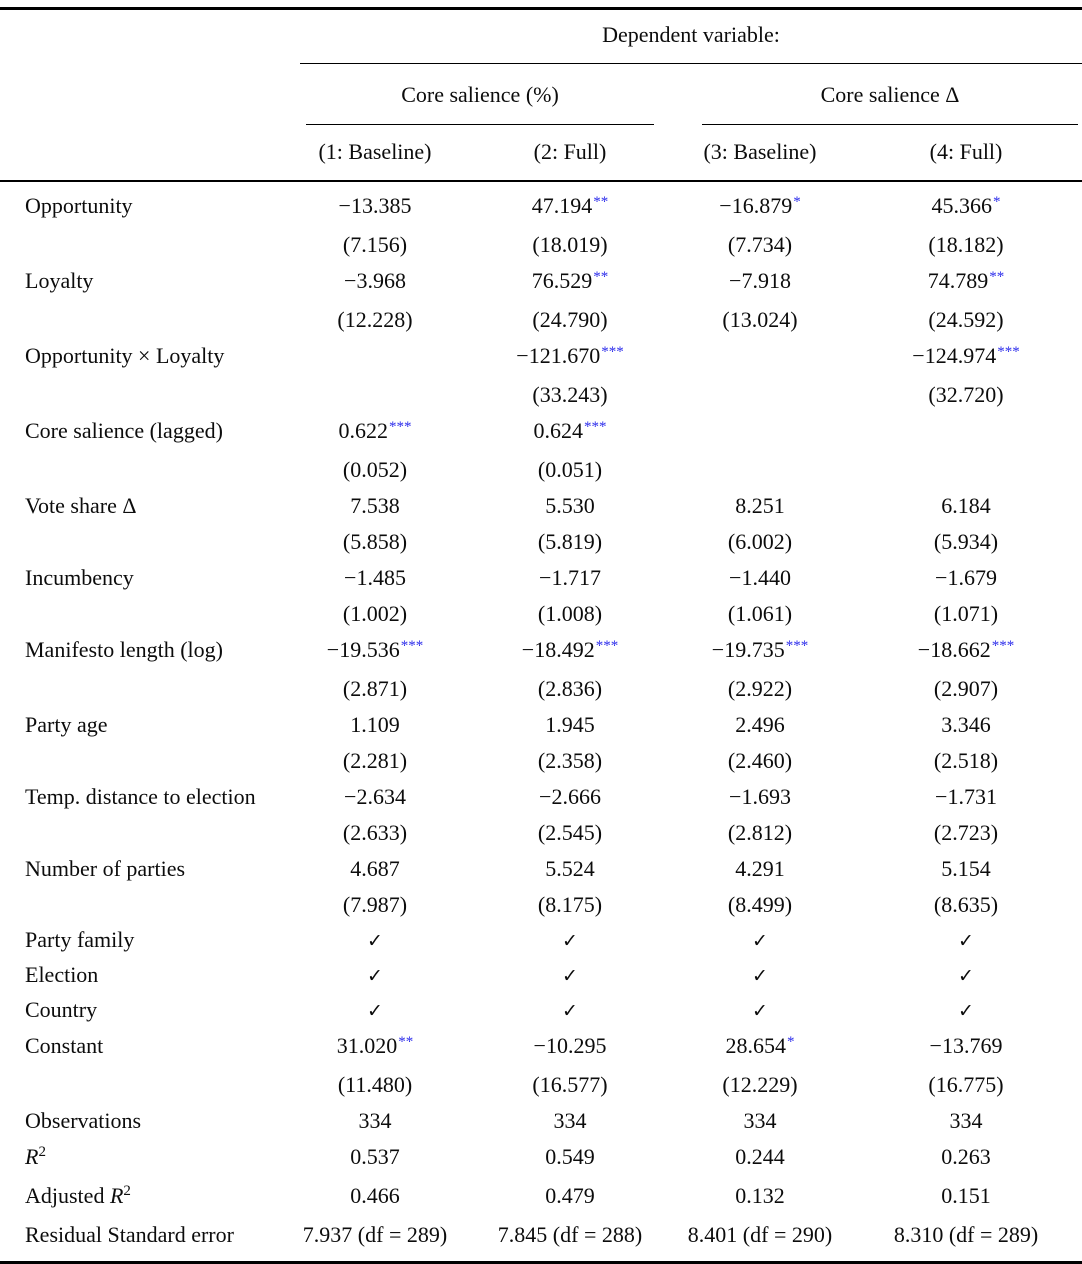  Describe the element at coordinates (124, 649) in the screenshot. I see `row-label: Manifesto length (log)` at that location.